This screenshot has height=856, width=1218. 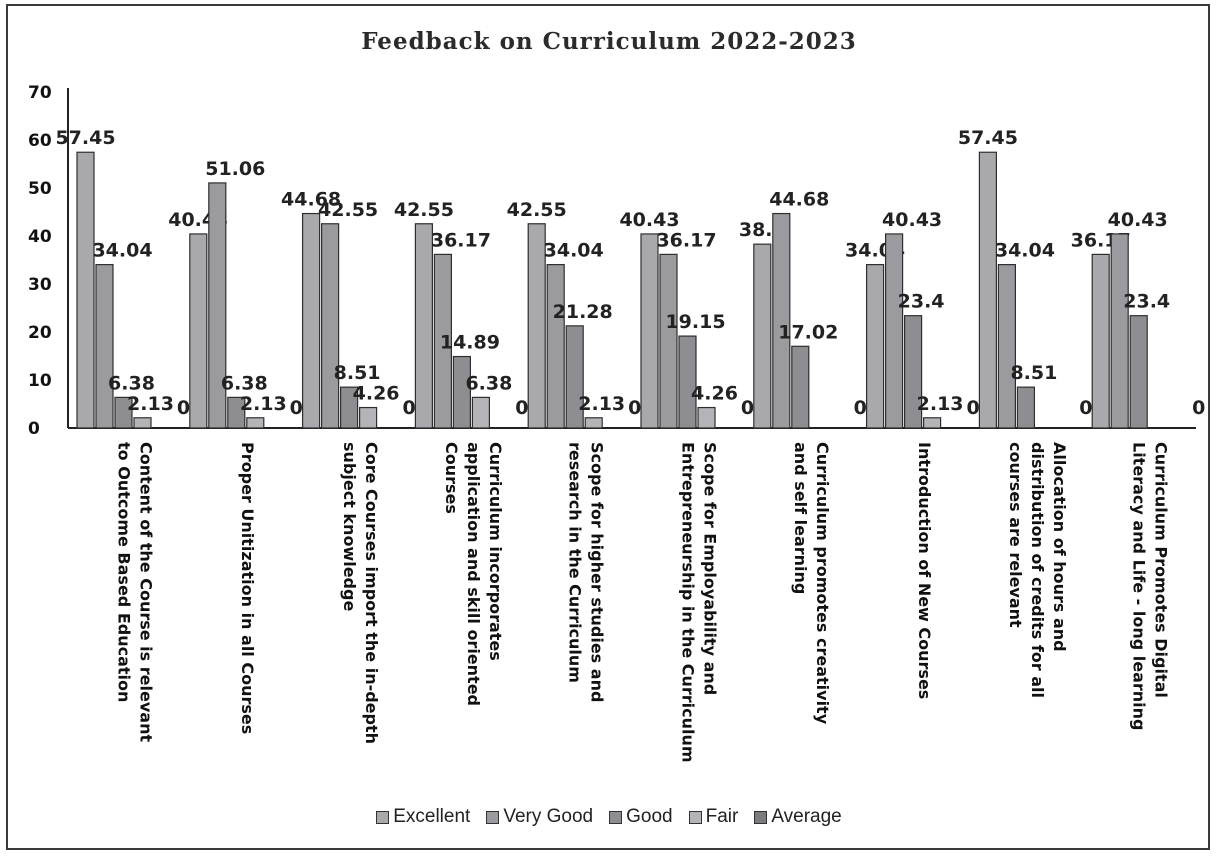 I want to click on x-tick-label: Scope for higher studies and, so click(x=597, y=572).